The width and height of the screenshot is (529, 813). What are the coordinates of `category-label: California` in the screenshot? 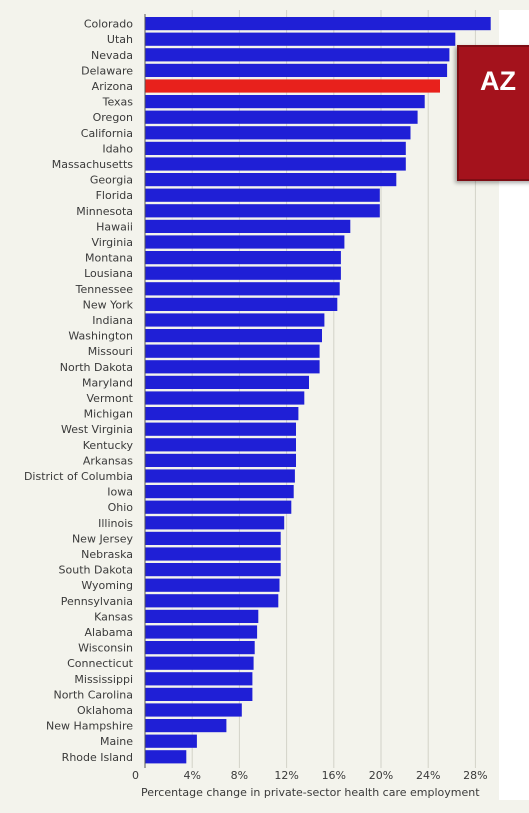 It's located at (107, 133).